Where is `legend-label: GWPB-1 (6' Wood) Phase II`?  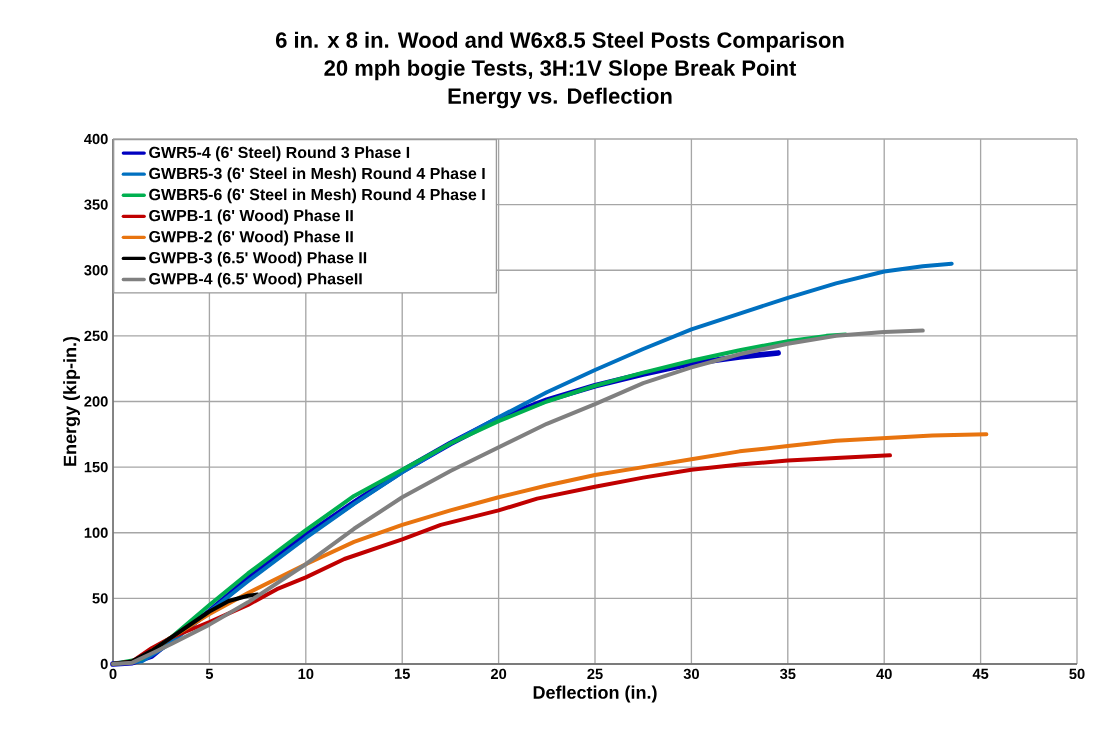 legend-label: GWPB-1 (6' Wood) Phase II is located at coordinates (251, 217).